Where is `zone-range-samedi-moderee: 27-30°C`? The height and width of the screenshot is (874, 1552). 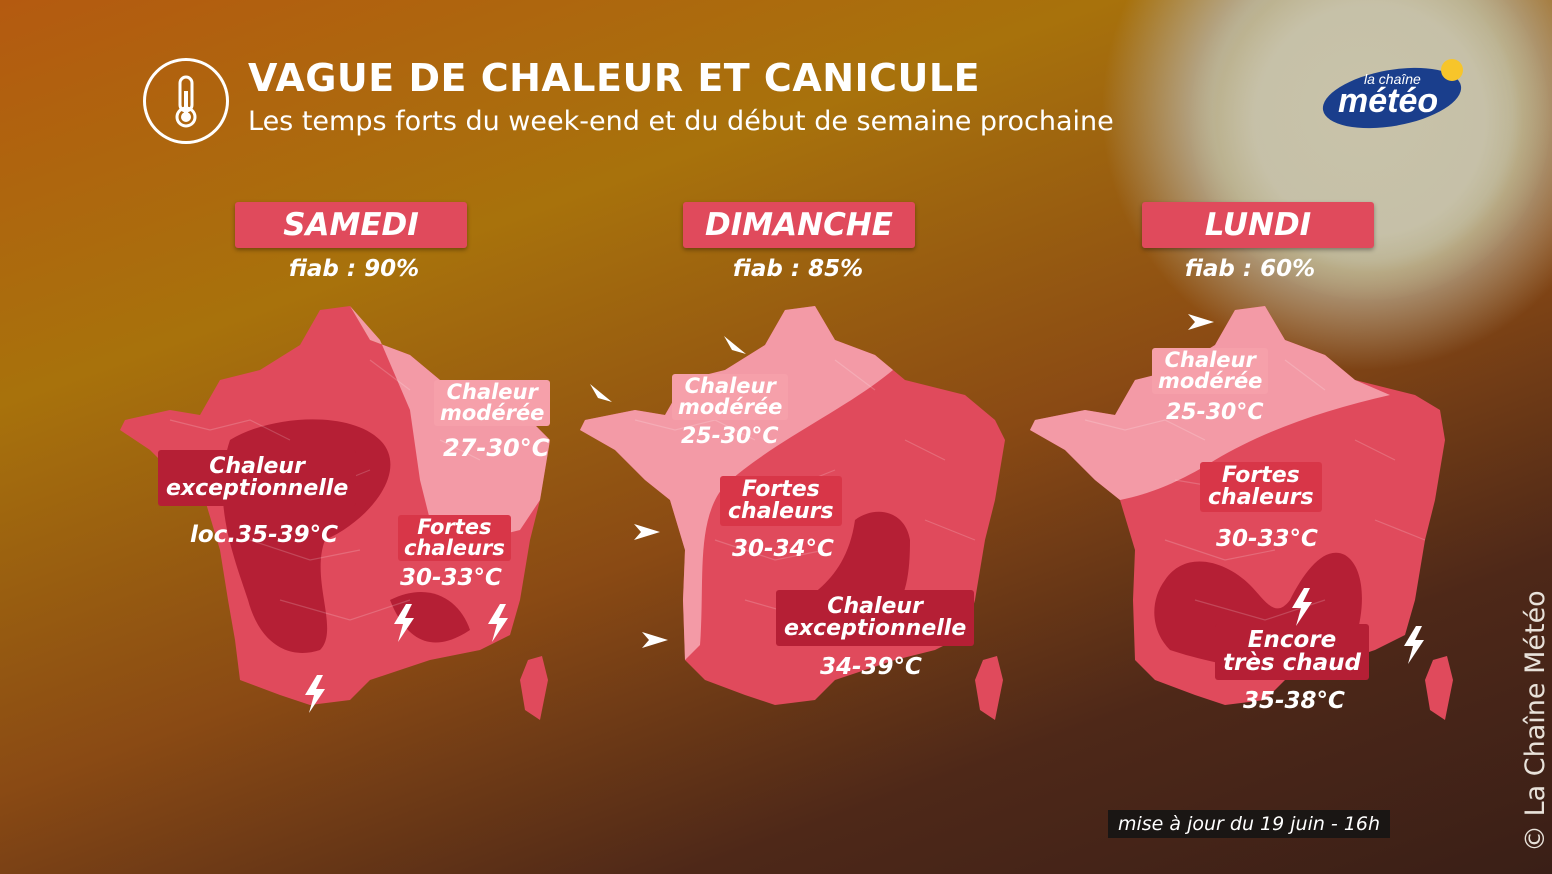 zone-range-samedi-moderee: 27-30°C is located at coordinates (496, 448).